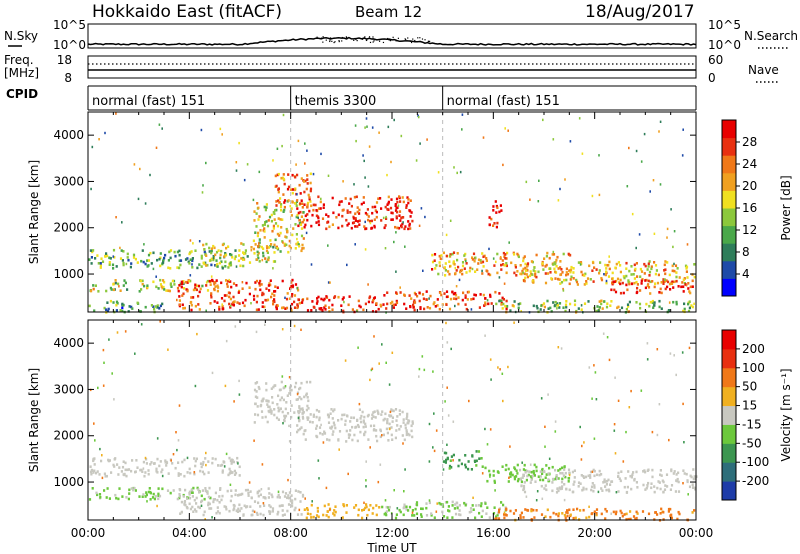  Describe the element at coordinates (724, 45) in the screenshot. I see `noise-right-tick-bottom: 10^0` at that location.